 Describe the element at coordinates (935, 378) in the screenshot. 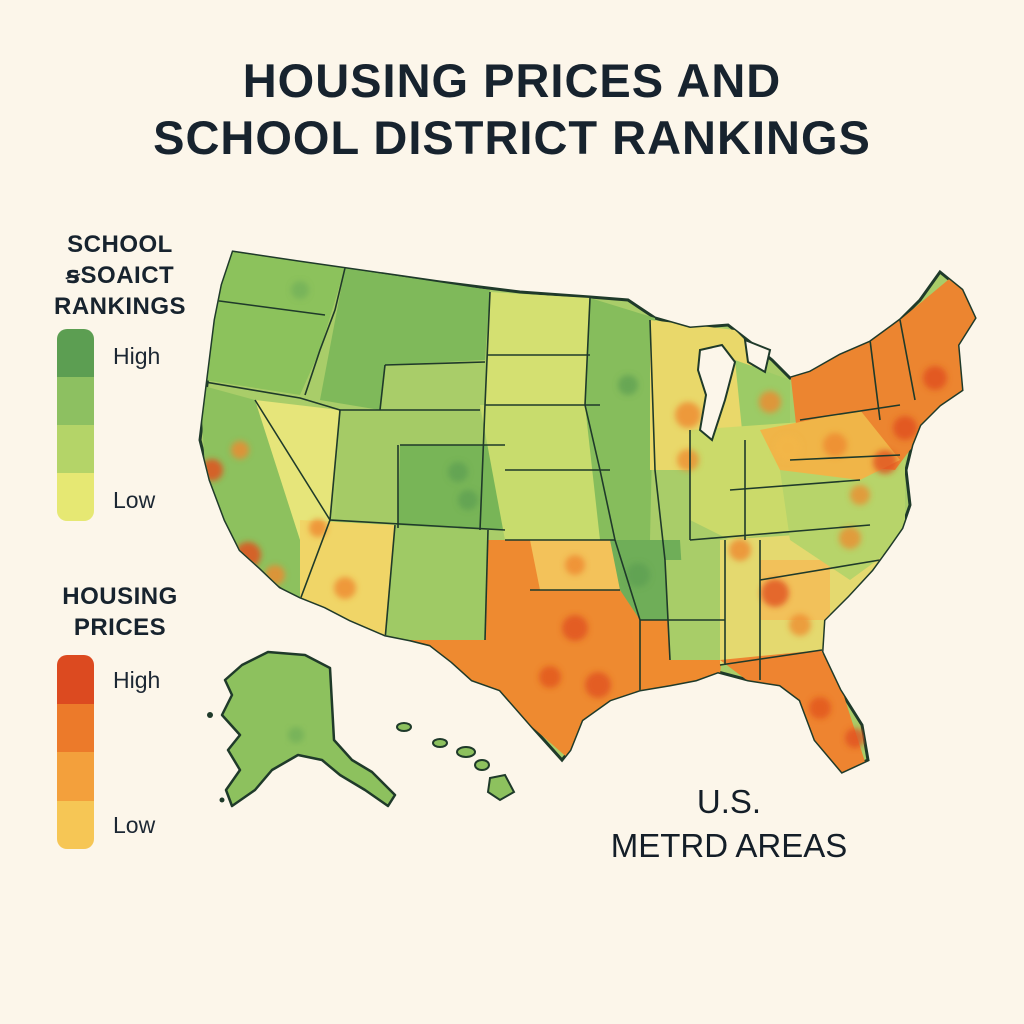

I see `hotspot-boston` at that location.